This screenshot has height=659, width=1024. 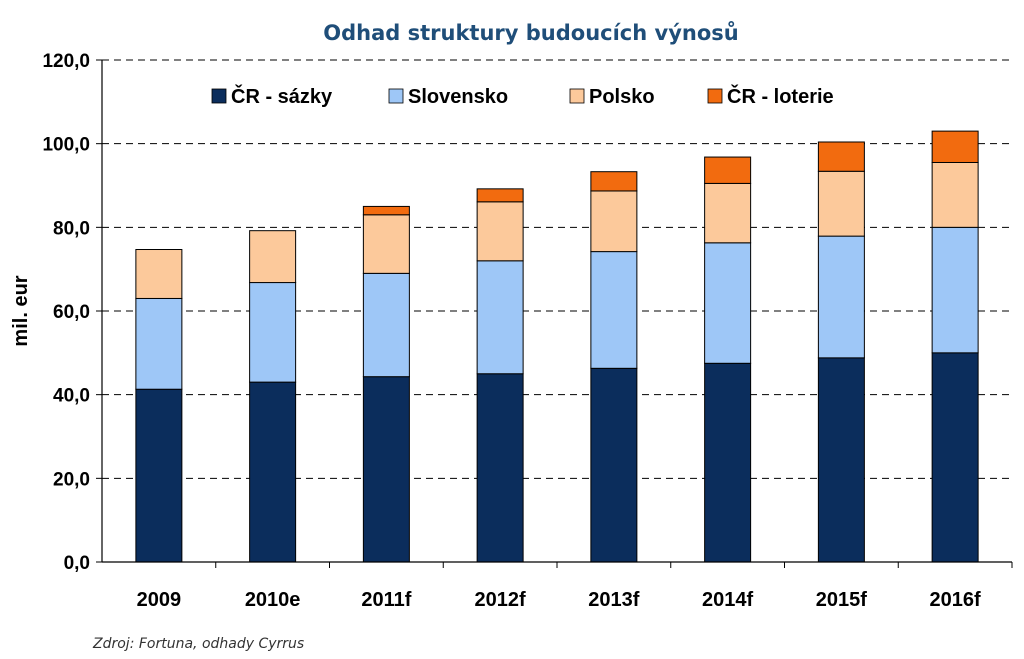 What do you see at coordinates (780, 96) in the screenshot?
I see `legend-label: ČR - loterie` at bounding box center [780, 96].